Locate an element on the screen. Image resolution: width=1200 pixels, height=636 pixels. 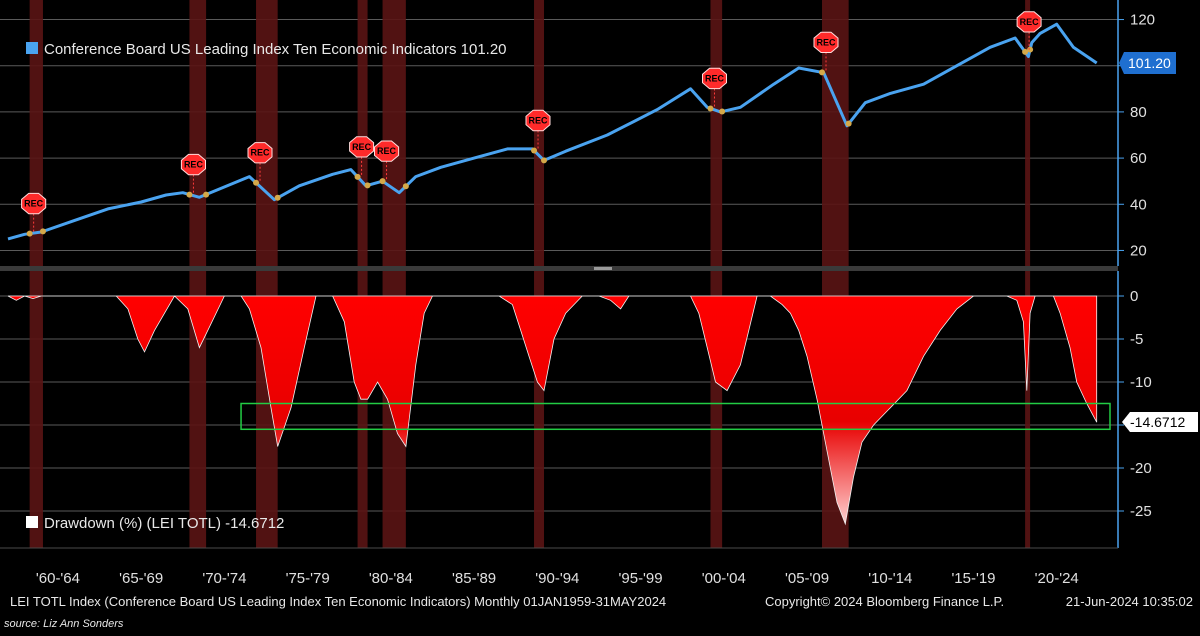
panel-resize-handle is located at coordinates (603, 268).